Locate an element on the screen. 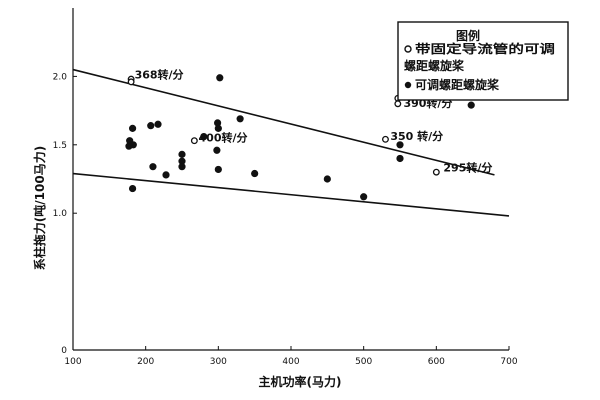 Image resolution: width=600 pixels, height=400 pixels. legend-box is located at coordinates (483, 61).